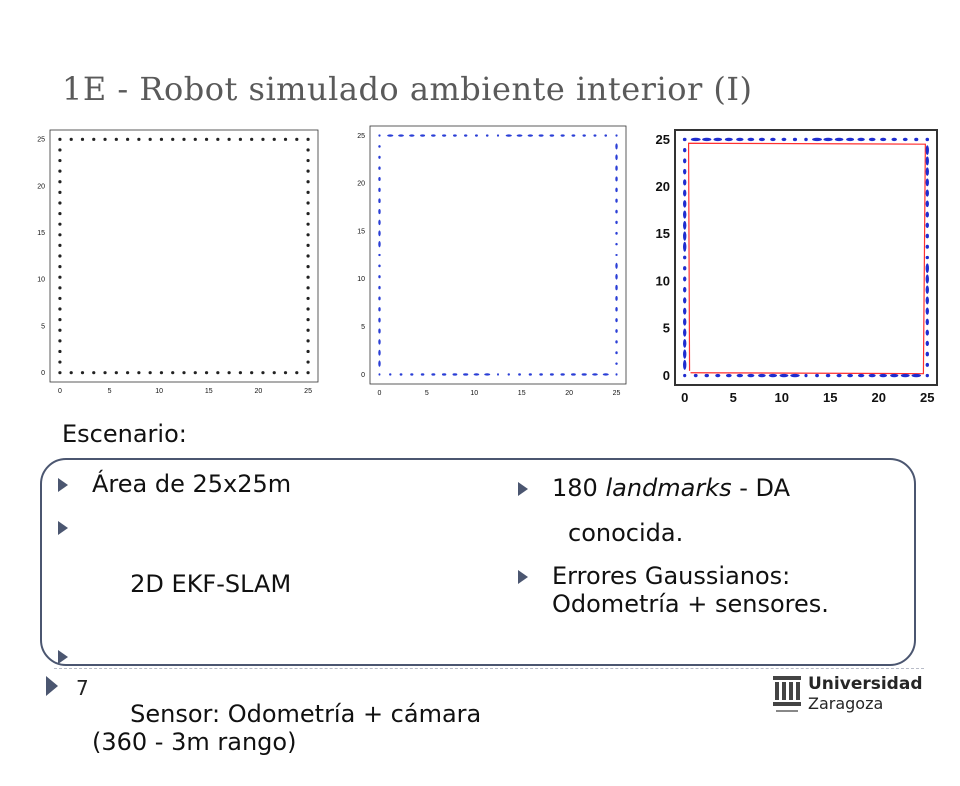  What do you see at coordinates (663, 233) in the screenshot?
I see `y-tick-label: 15` at bounding box center [663, 233].